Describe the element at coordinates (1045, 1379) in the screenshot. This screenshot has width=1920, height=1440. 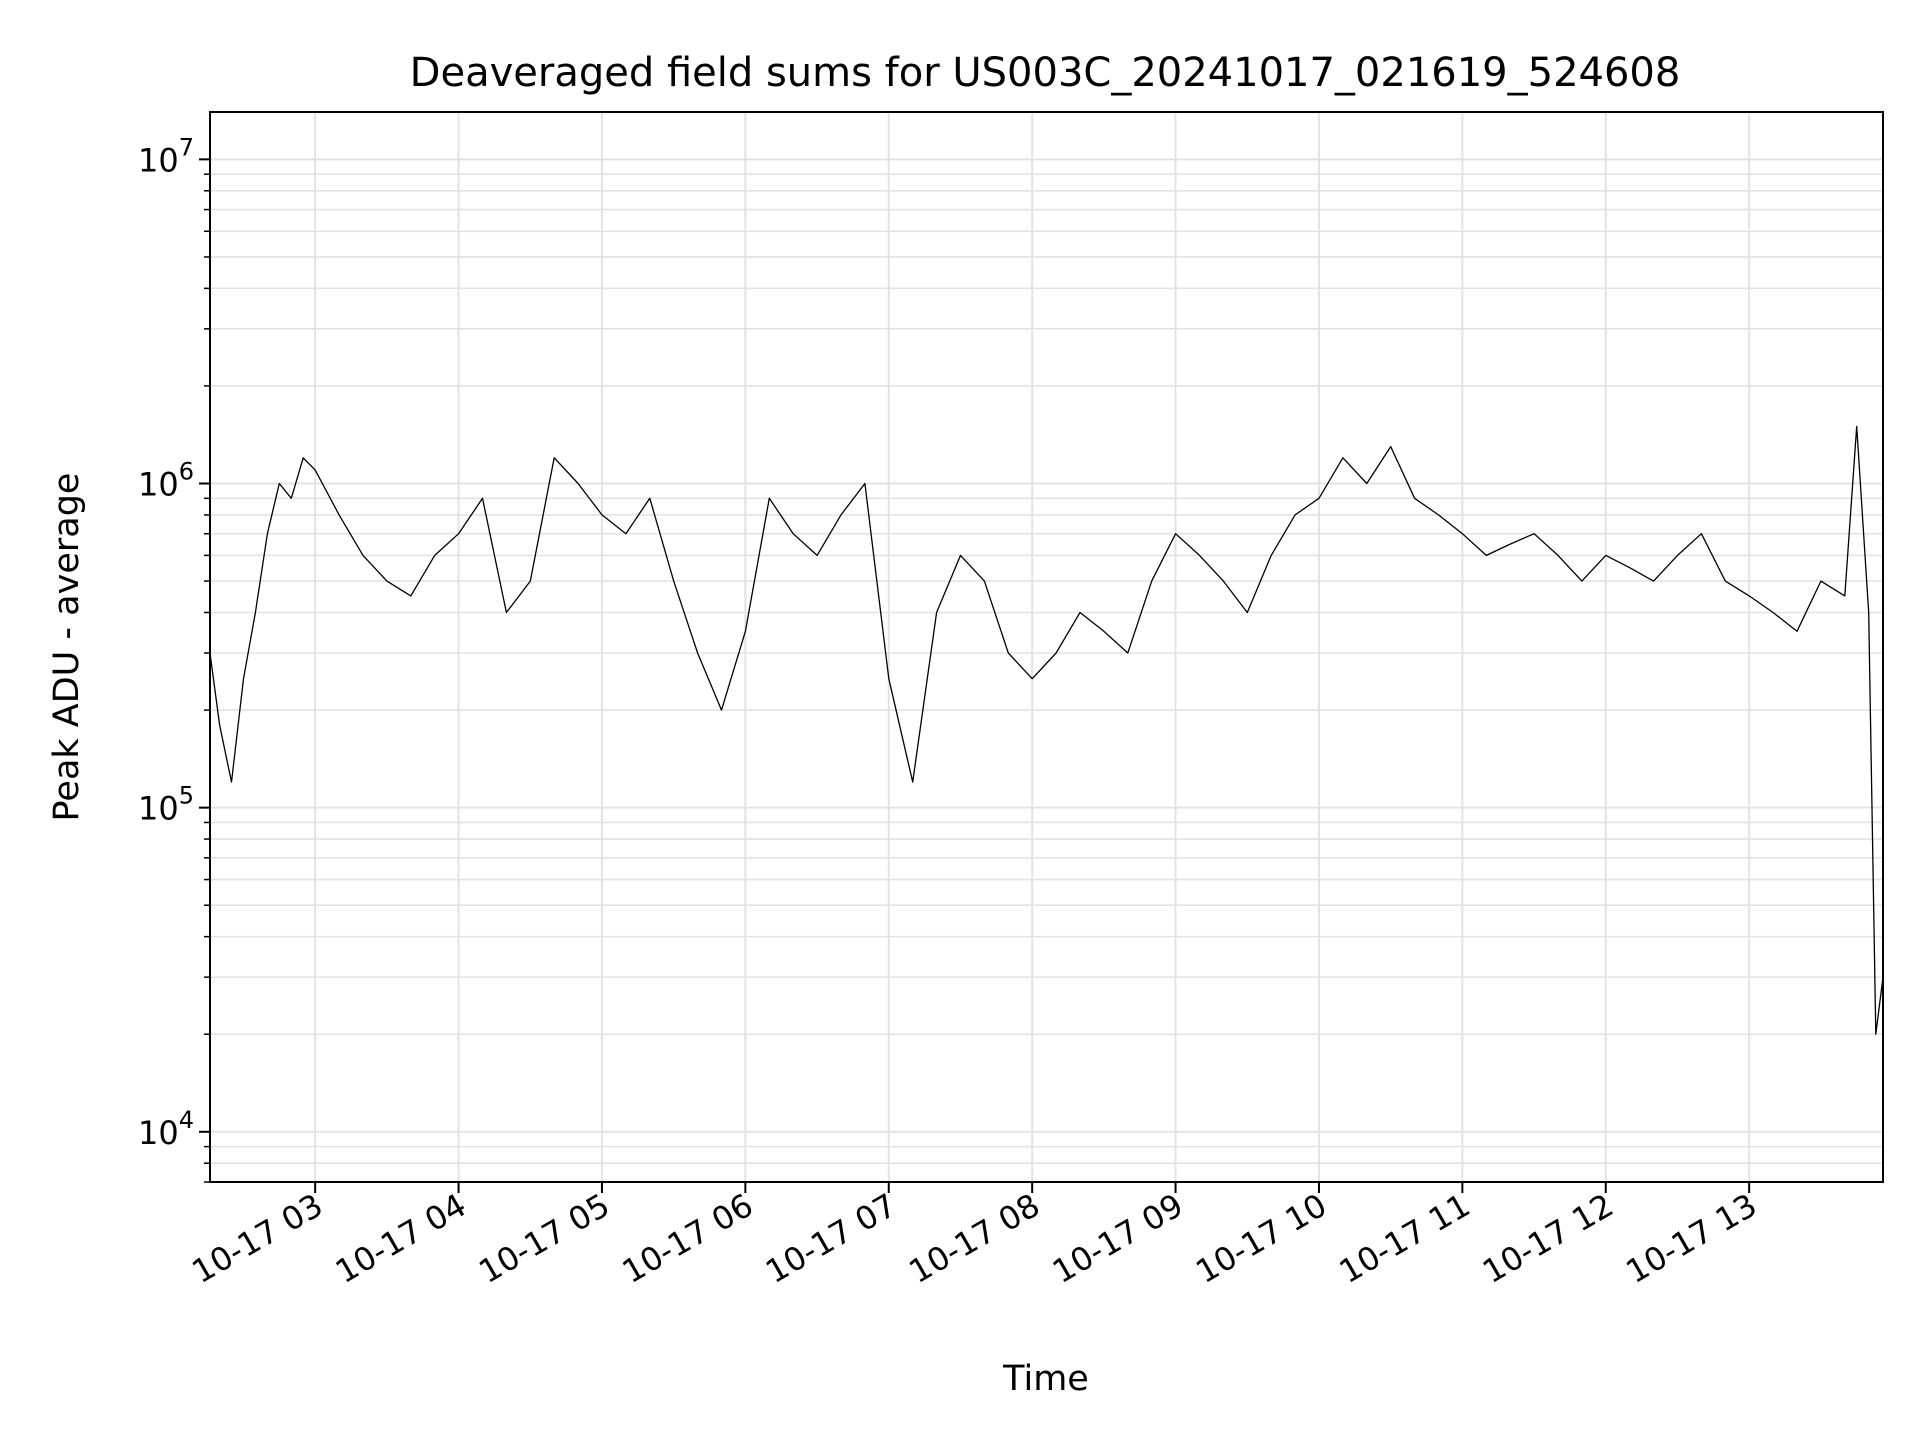
I see `x-axis-label: Time` at that location.